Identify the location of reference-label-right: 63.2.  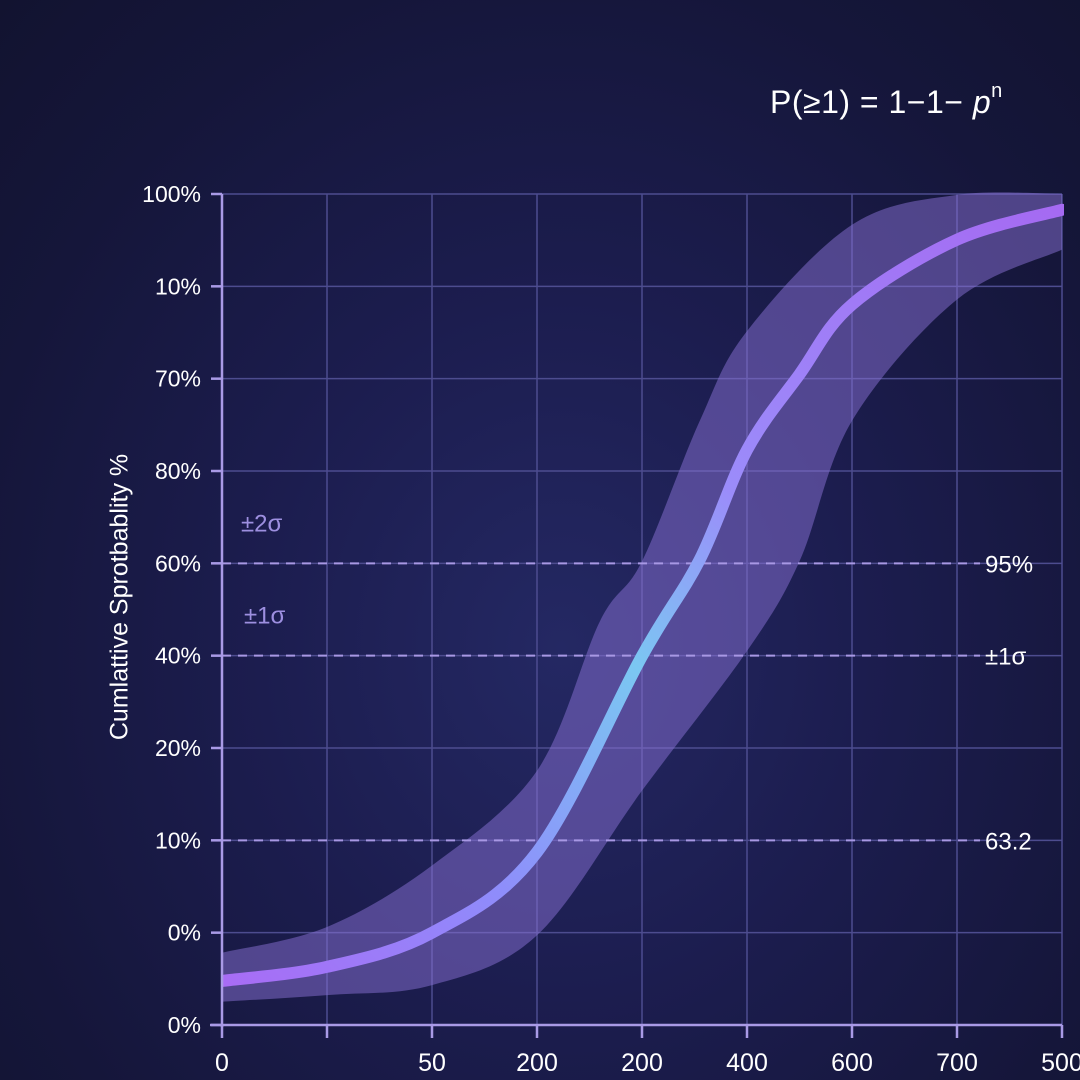
(1008, 841).